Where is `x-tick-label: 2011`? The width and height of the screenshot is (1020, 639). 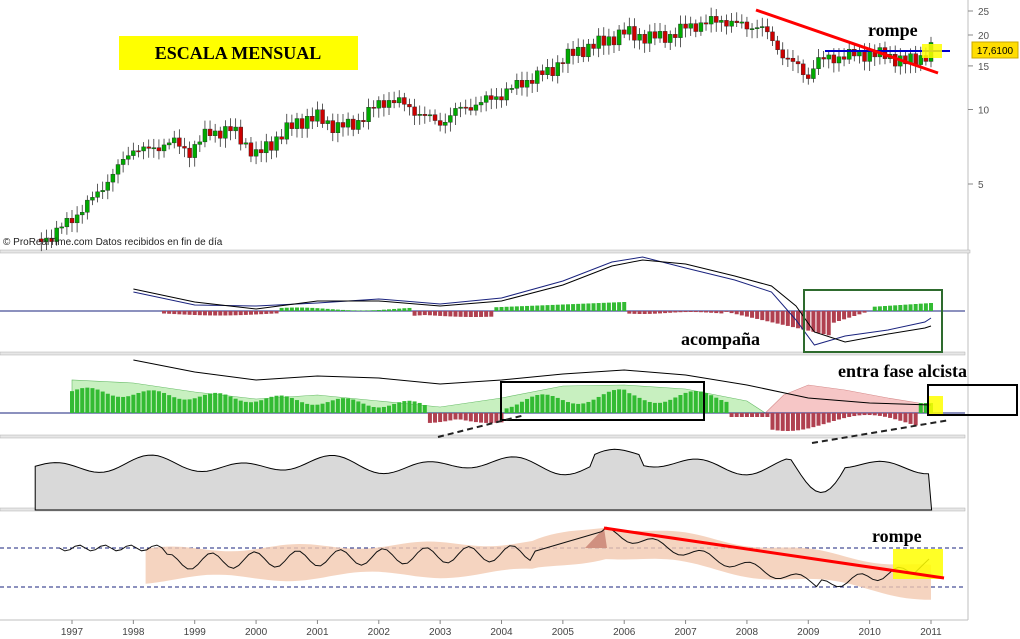
x-tick-label: 2011 is located at coordinates (931, 632).